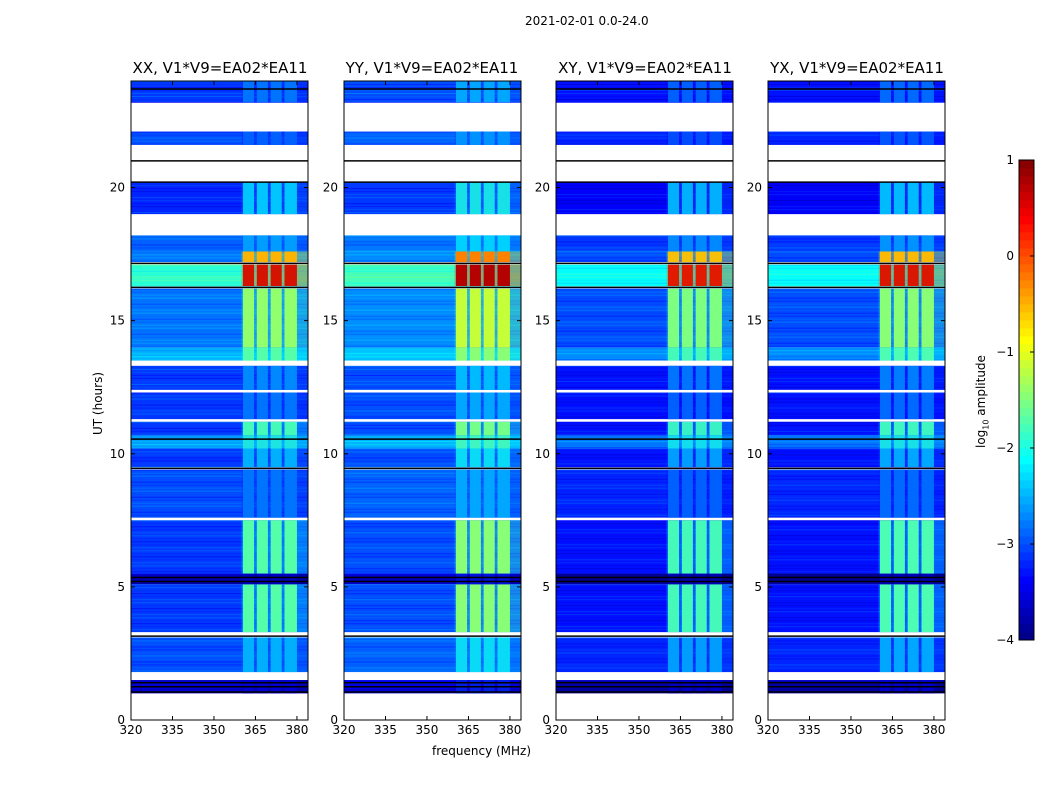 The width and height of the screenshot is (1050, 800). What do you see at coordinates (219, 257) in the screenshot?
I see `time-band` at bounding box center [219, 257].